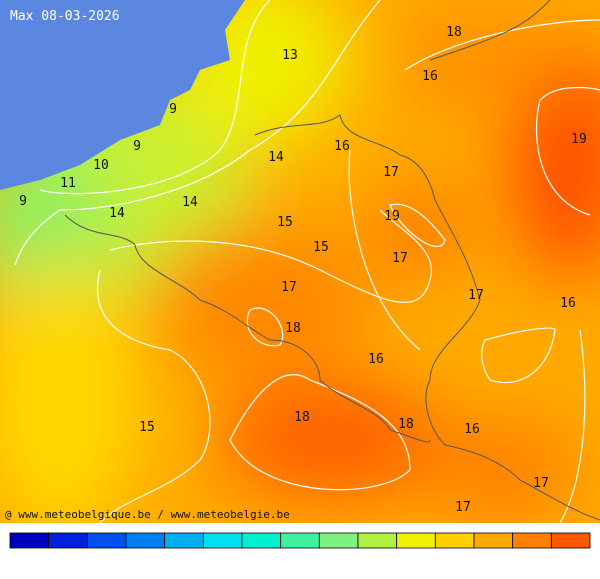 This screenshot has height=579, width=600. I want to click on contour-label: 10, so click(101, 165).